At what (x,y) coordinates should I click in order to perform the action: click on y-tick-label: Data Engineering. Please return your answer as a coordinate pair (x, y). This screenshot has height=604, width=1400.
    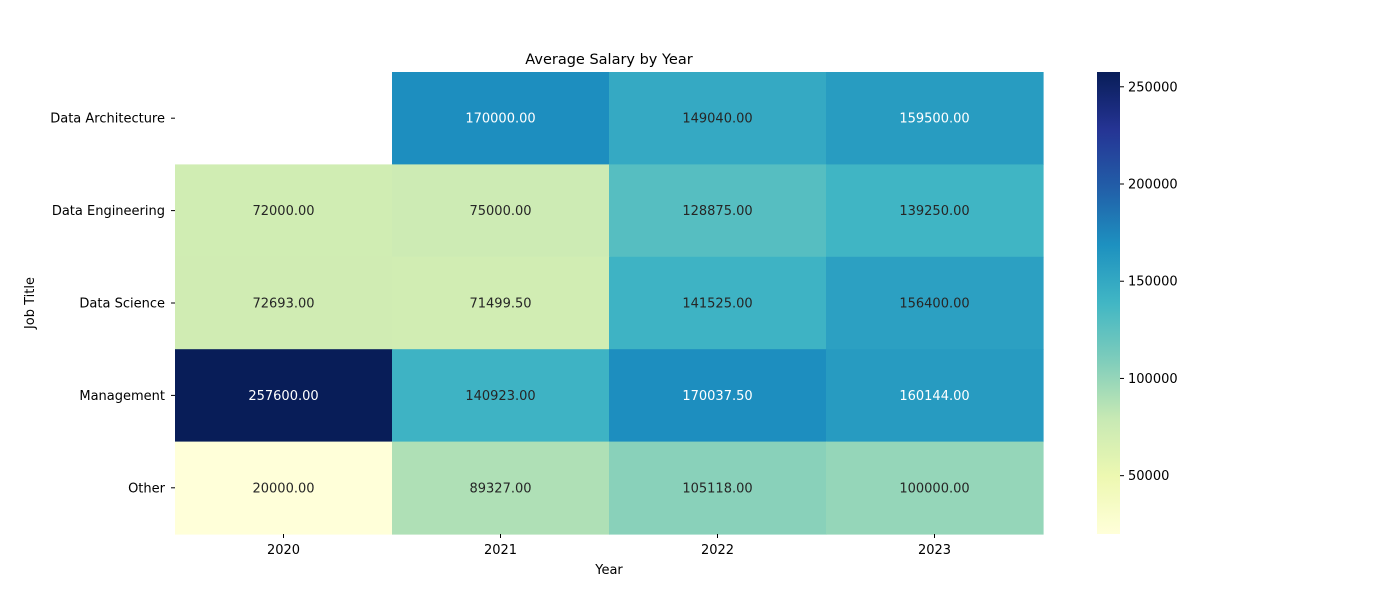
    Looking at the image, I should click on (108, 211).